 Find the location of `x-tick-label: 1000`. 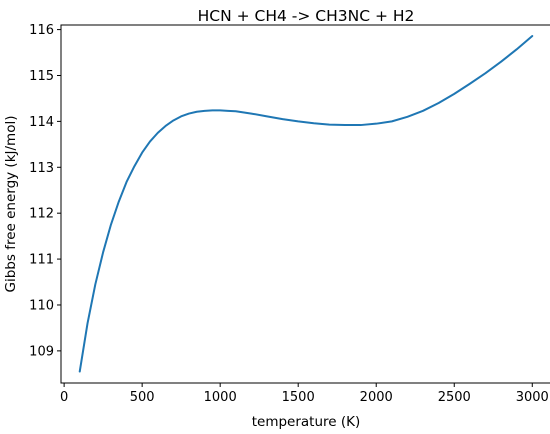

x-tick-label: 1000 is located at coordinates (220, 397).